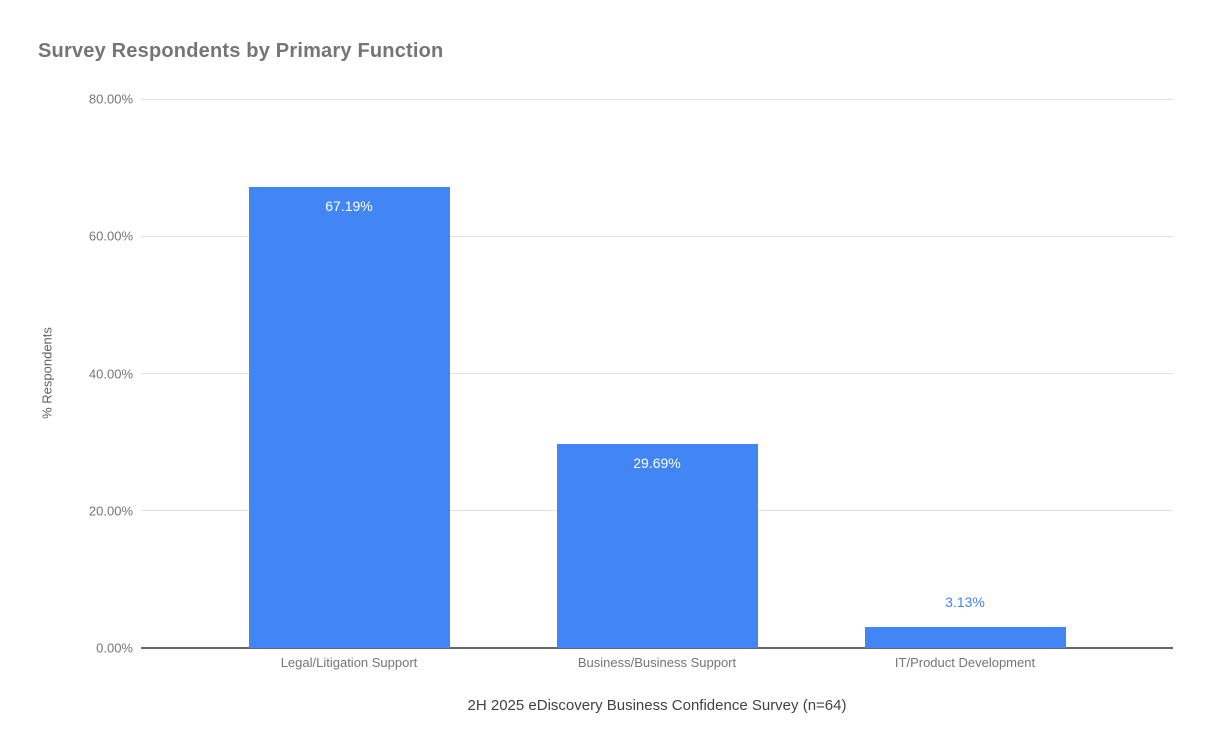  What do you see at coordinates (657, 648) in the screenshot?
I see `x-axis-line` at bounding box center [657, 648].